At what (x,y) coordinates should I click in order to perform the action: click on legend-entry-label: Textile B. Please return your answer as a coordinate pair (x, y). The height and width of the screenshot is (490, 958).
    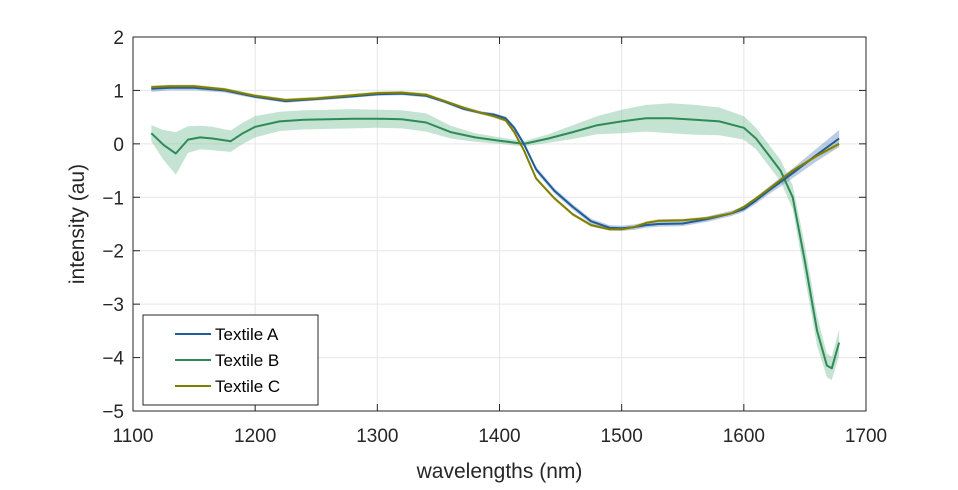
    Looking at the image, I should click on (247, 360).